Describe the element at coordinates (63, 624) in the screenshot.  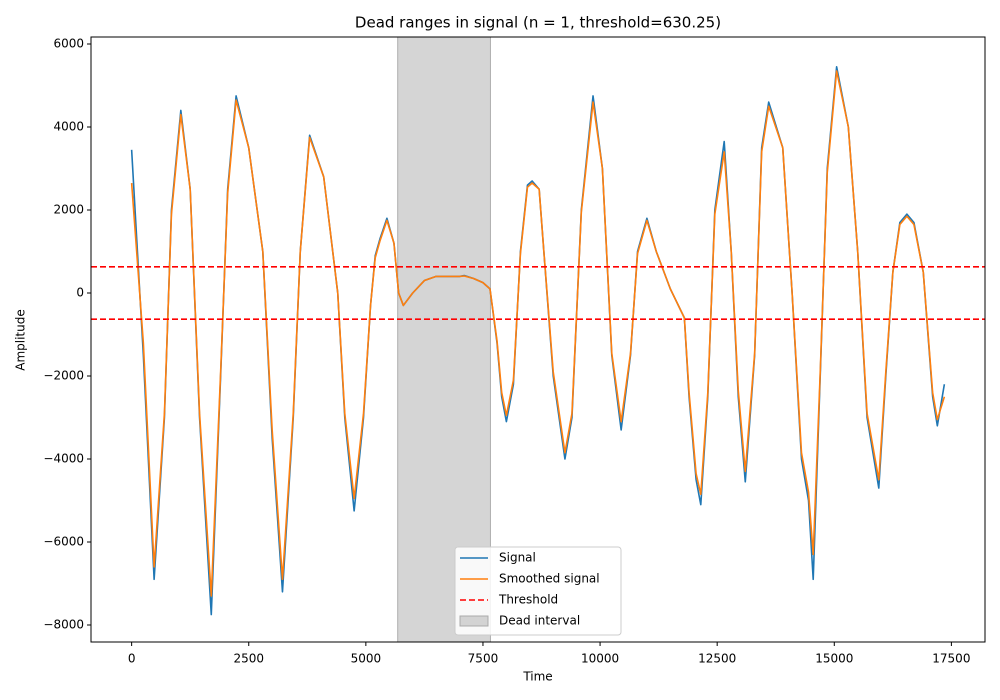
I see `y-tick-label: −8000` at that location.